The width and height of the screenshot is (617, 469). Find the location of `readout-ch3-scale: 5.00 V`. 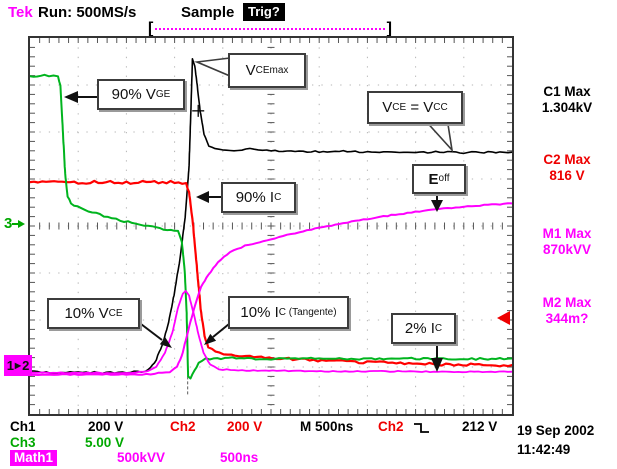

readout-ch3-scale: 5.00 V is located at coordinates (105, 442).